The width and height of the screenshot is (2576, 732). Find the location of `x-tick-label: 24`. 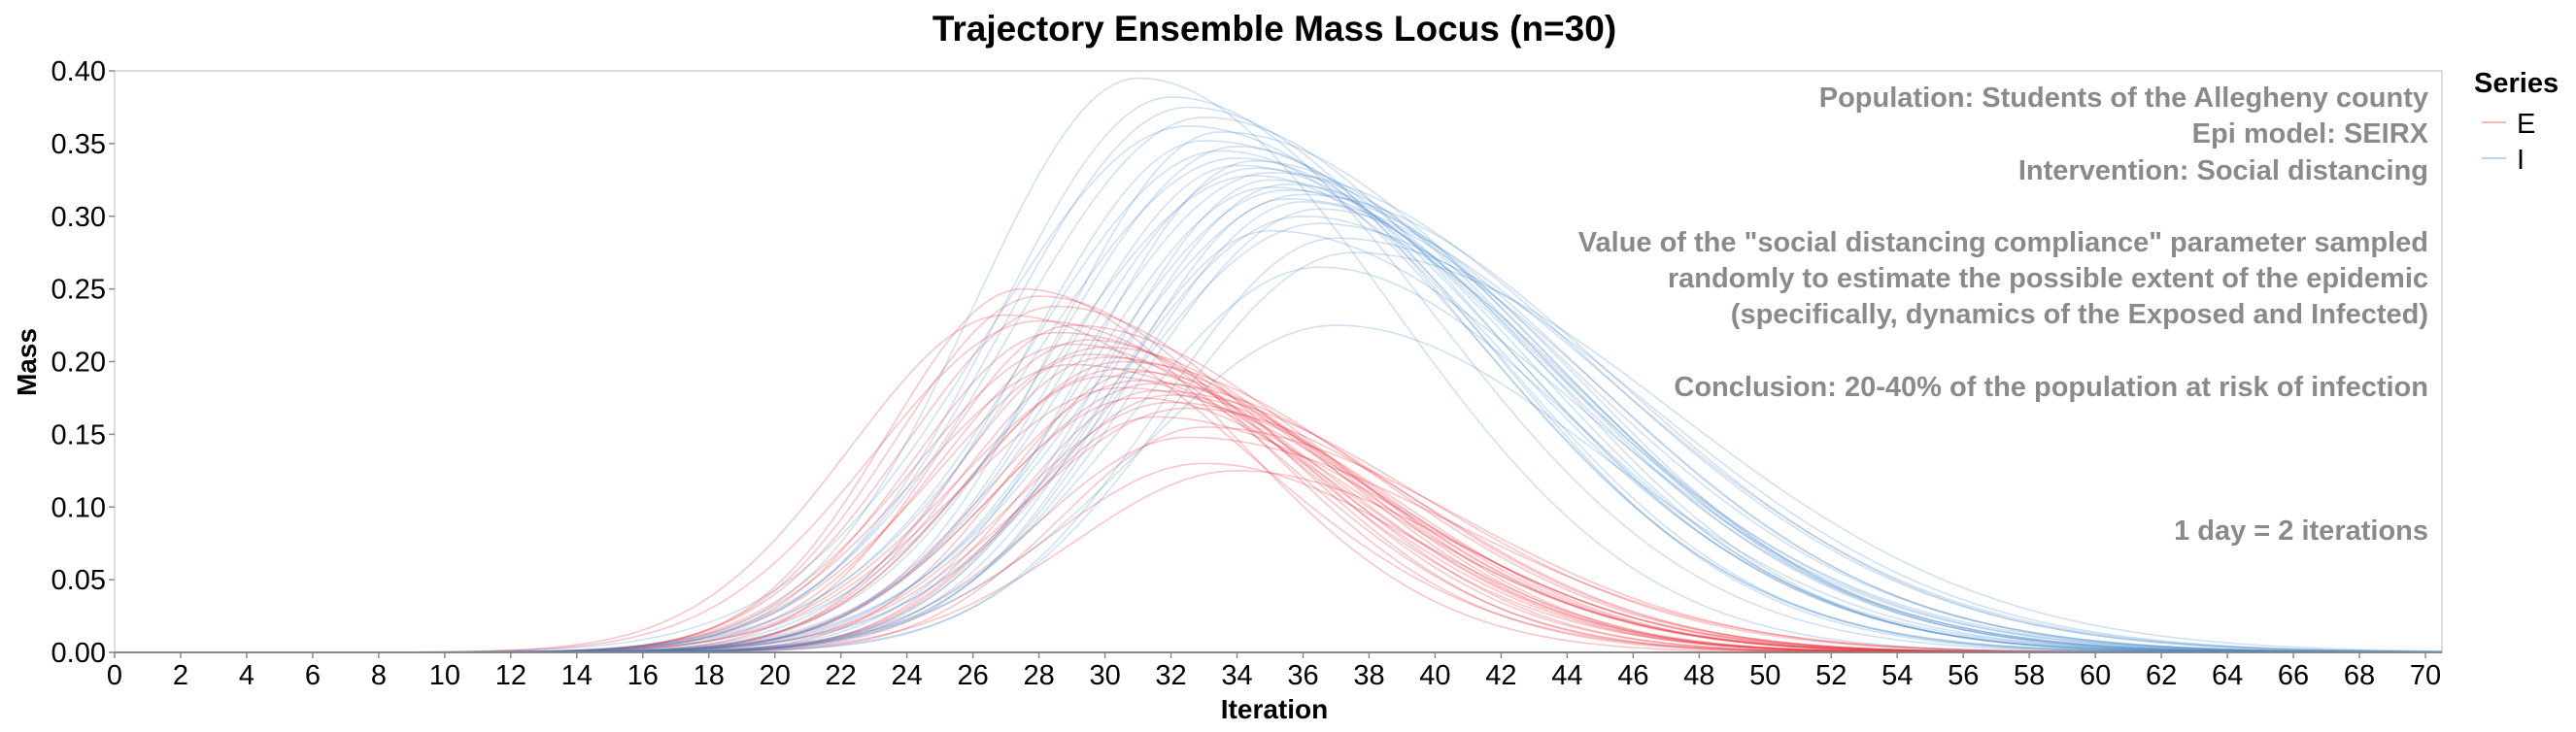

x-tick-label: 24 is located at coordinates (907, 675).